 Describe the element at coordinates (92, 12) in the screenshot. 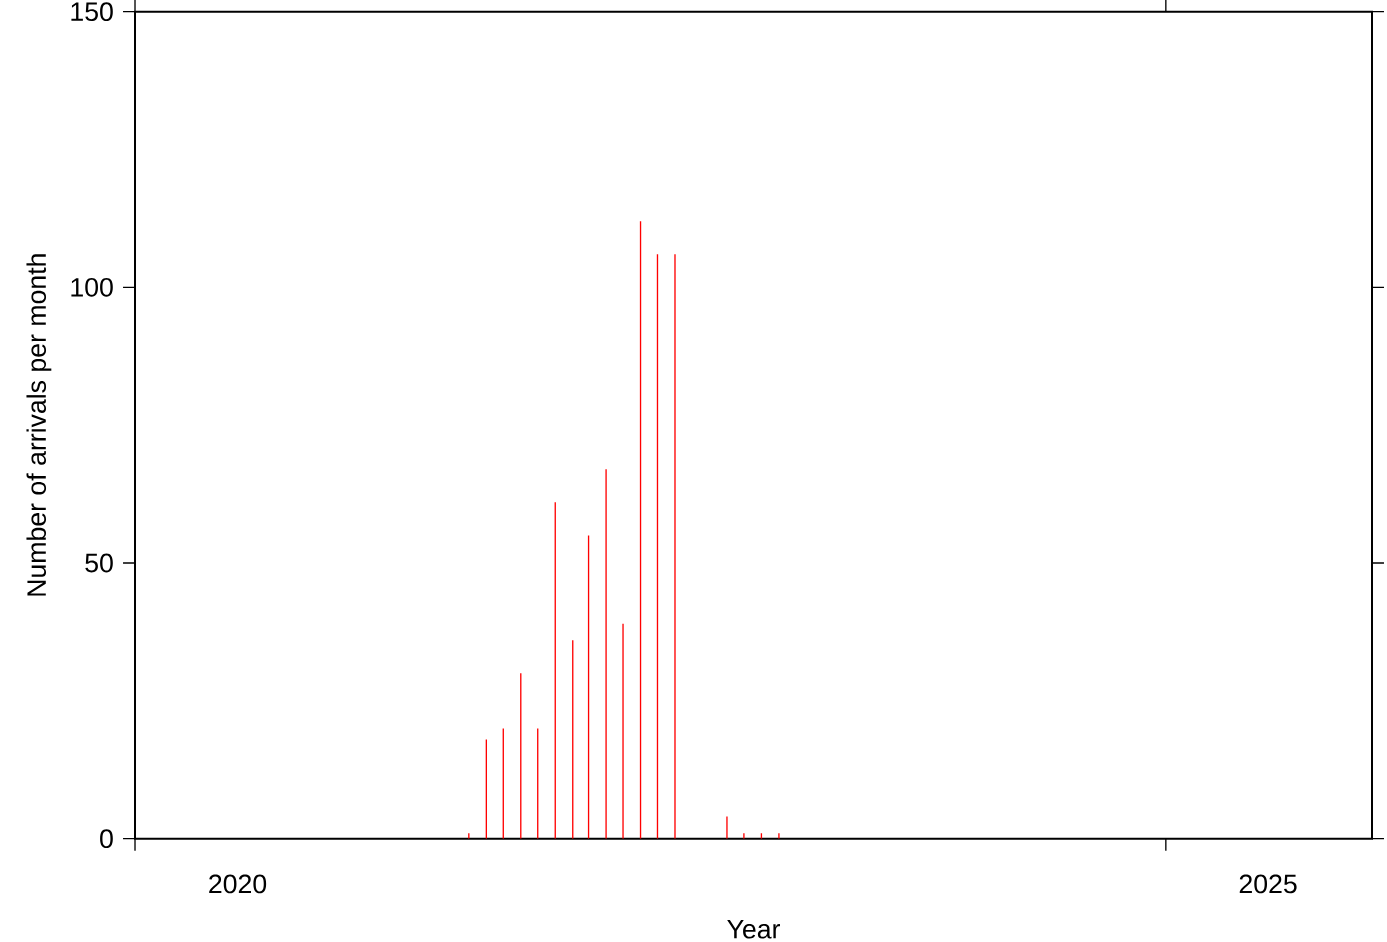

I see `y-tick-label: 150` at that location.